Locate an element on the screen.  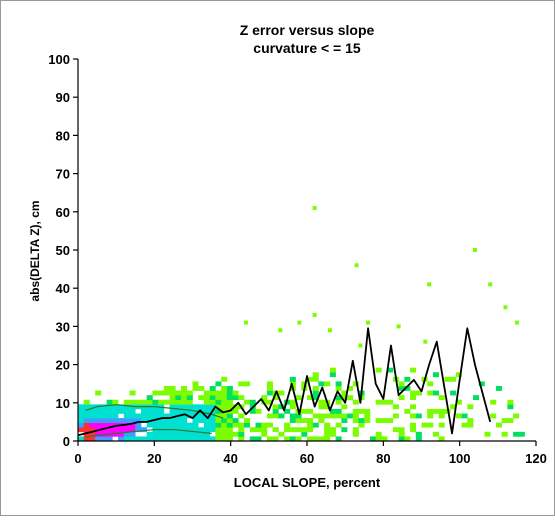
outlier-point is located at coordinates (398, 326).